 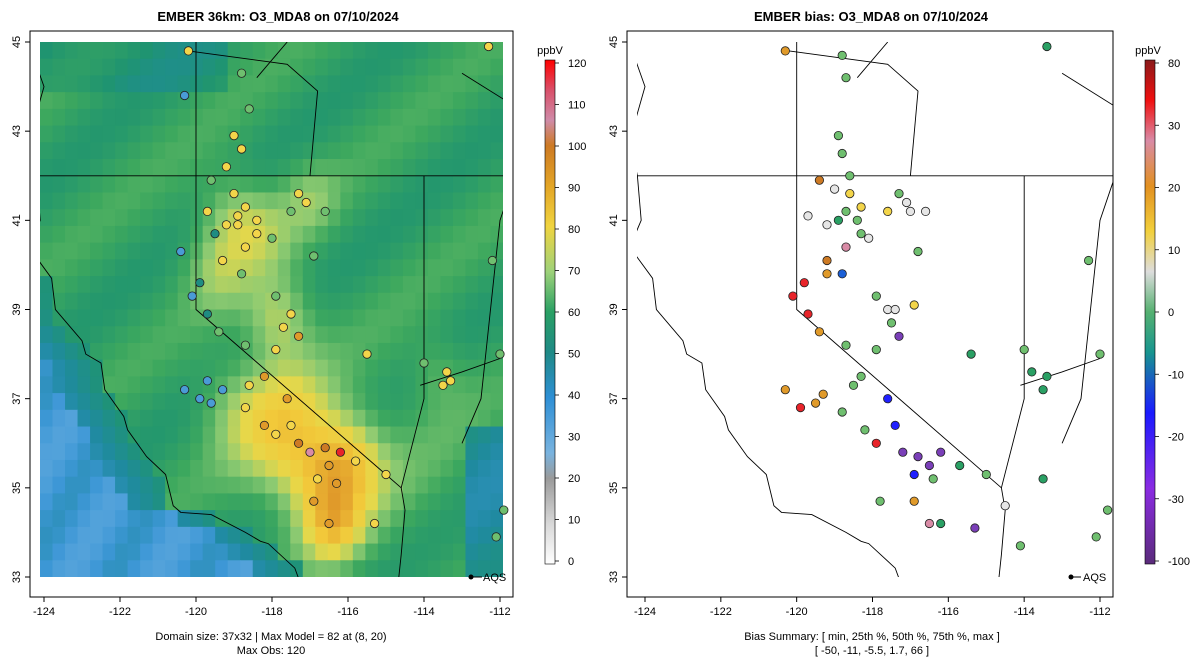 What do you see at coordinates (574, 272) in the screenshot?
I see `colorbar-tick-label: 70` at bounding box center [574, 272].